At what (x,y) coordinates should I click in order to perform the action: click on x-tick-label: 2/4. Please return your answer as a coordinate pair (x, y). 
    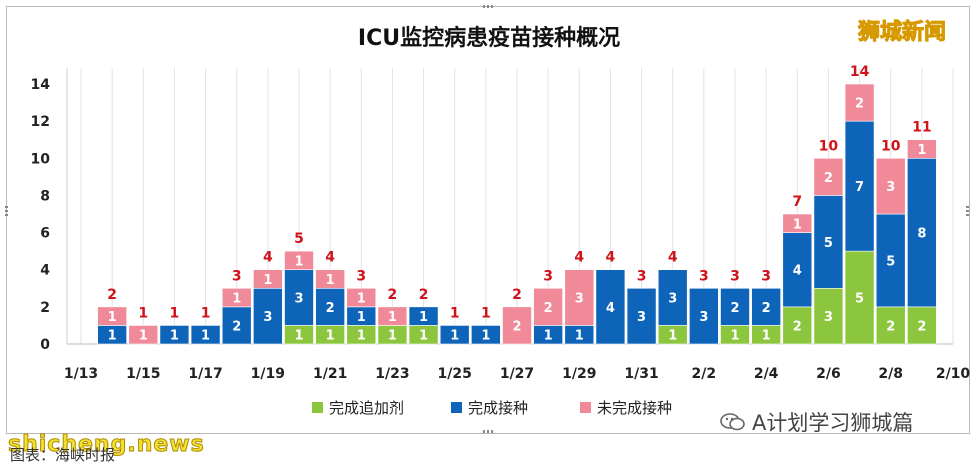
    Looking at the image, I should click on (766, 374).